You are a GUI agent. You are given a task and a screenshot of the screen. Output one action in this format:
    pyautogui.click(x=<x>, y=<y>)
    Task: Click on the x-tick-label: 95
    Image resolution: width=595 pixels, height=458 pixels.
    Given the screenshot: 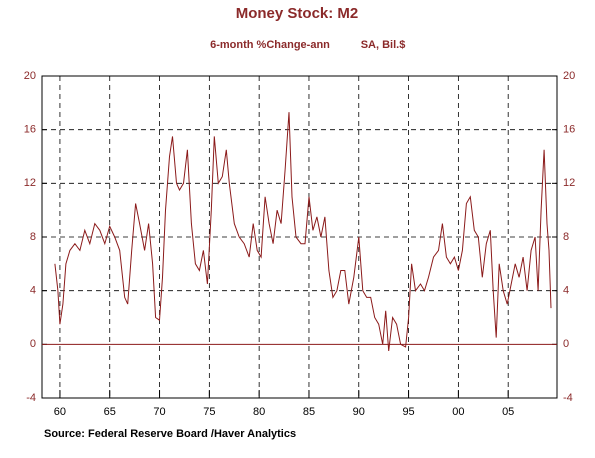 What is the action you would take?
    pyautogui.click(x=408, y=412)
    